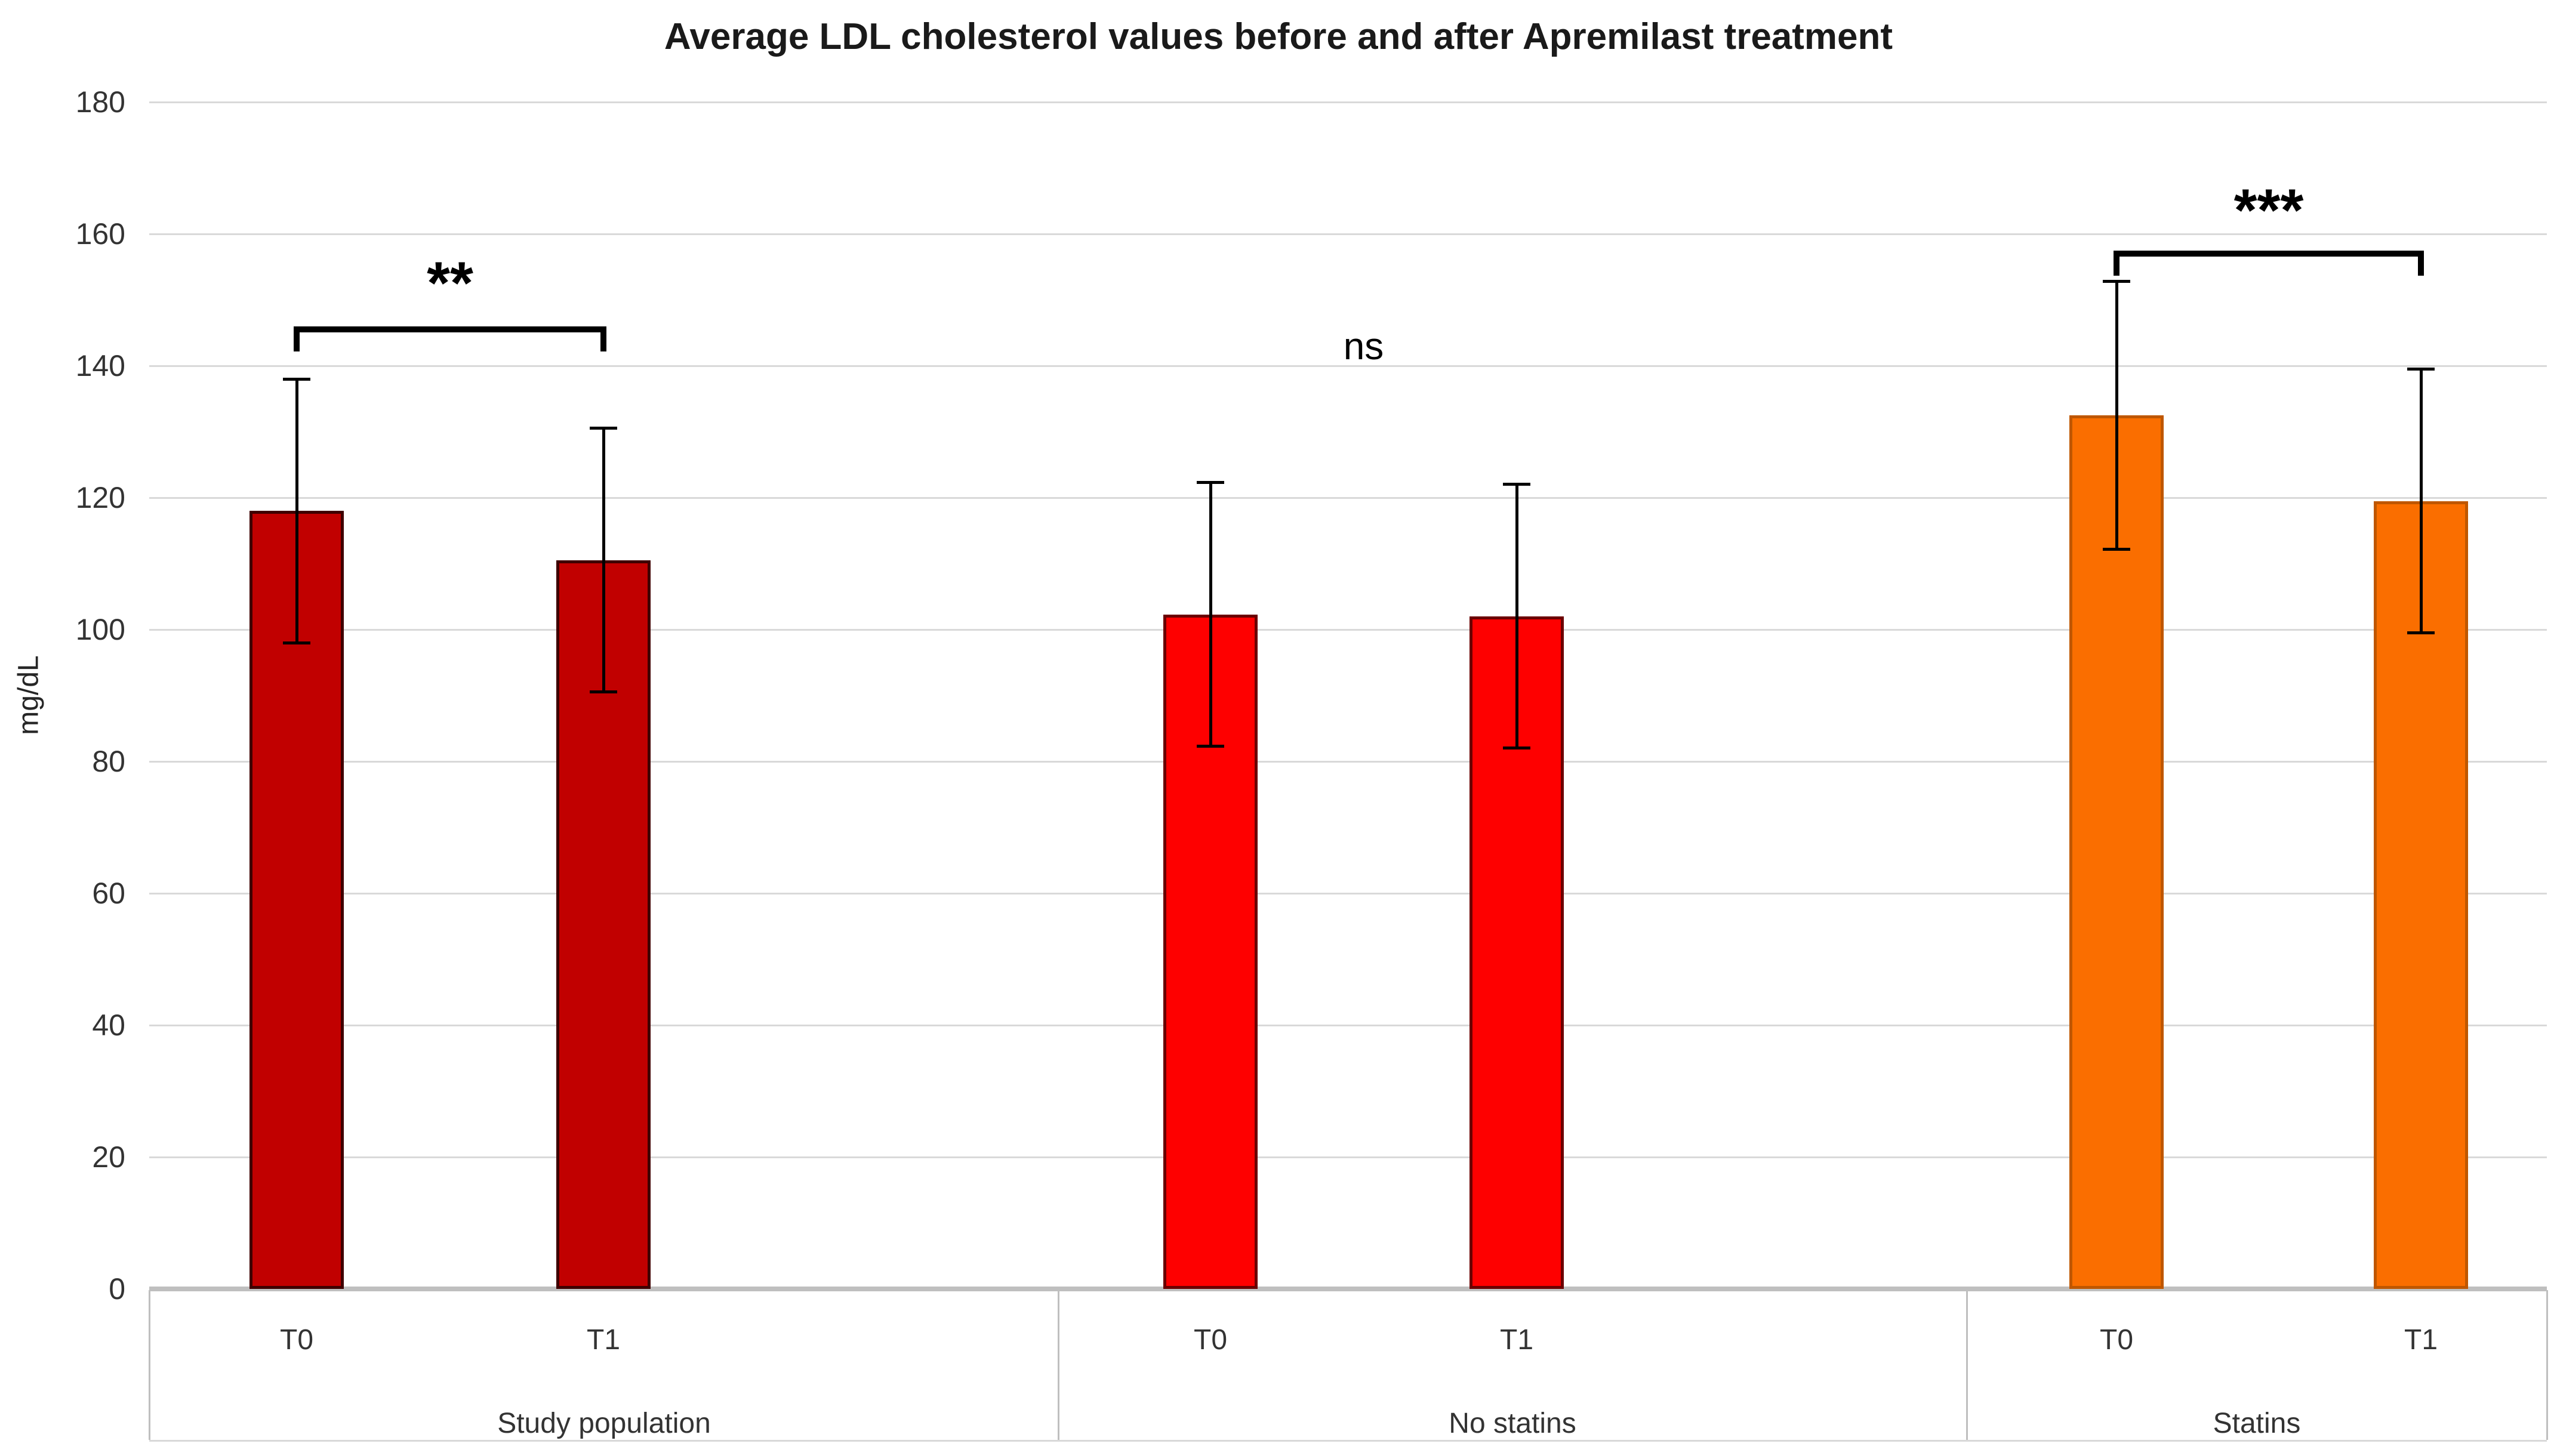 The width and height of the screenshot is (2557, 1456). I want to click on error-bar-statins-t1, so click(2421, 501).